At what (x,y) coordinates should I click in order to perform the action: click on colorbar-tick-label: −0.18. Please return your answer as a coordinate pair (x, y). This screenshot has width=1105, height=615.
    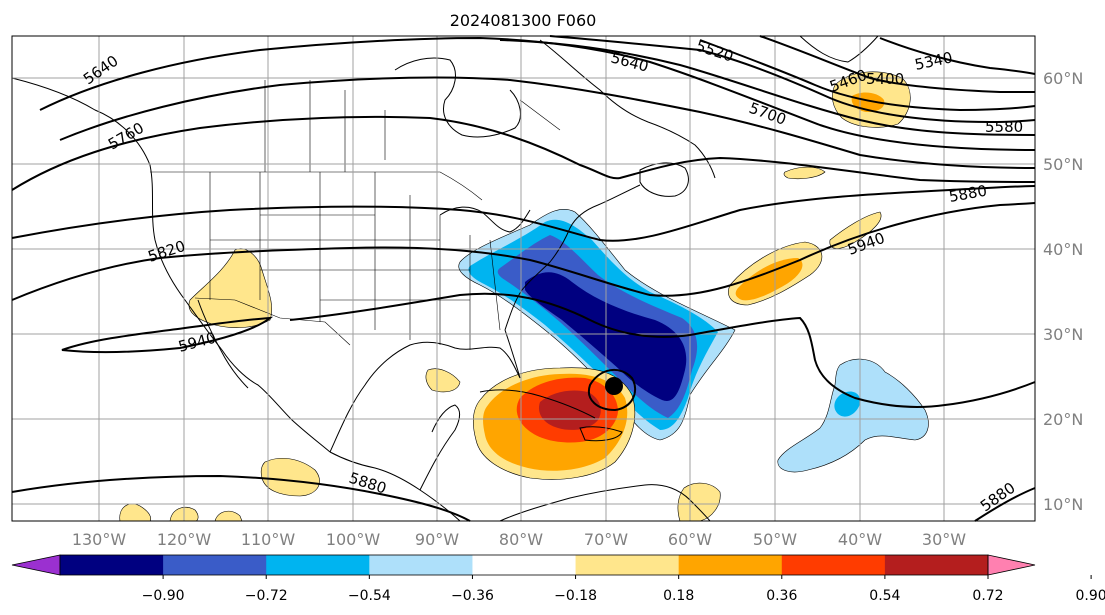
    Looking at the image, I should click on (575, 596).